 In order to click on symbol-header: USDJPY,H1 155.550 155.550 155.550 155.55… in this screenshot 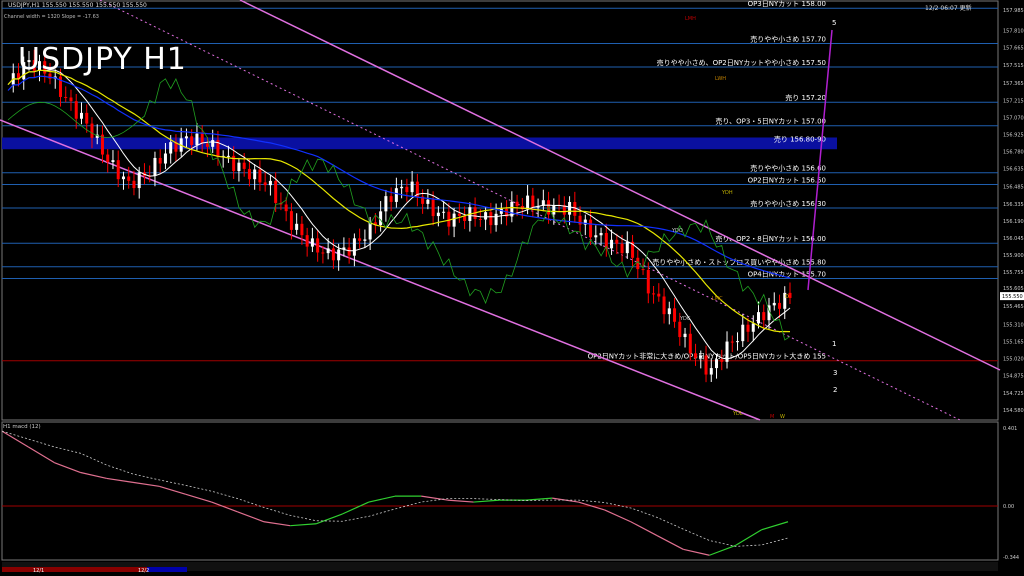, I will do `click(77, 5)`.